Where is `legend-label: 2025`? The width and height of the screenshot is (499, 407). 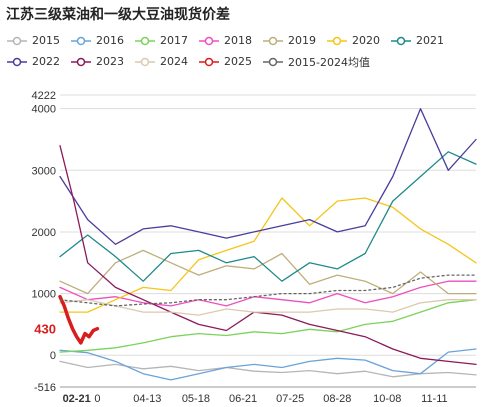 legend-label: 2025 is located at coordinates (238, 61).